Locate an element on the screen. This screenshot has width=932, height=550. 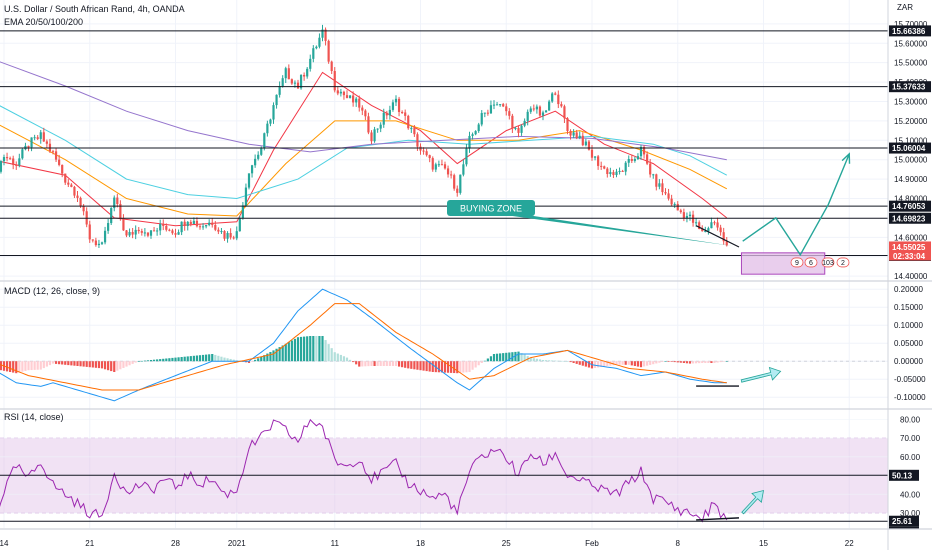
date-tick-label: 8 is located at coordinates (678, 543).